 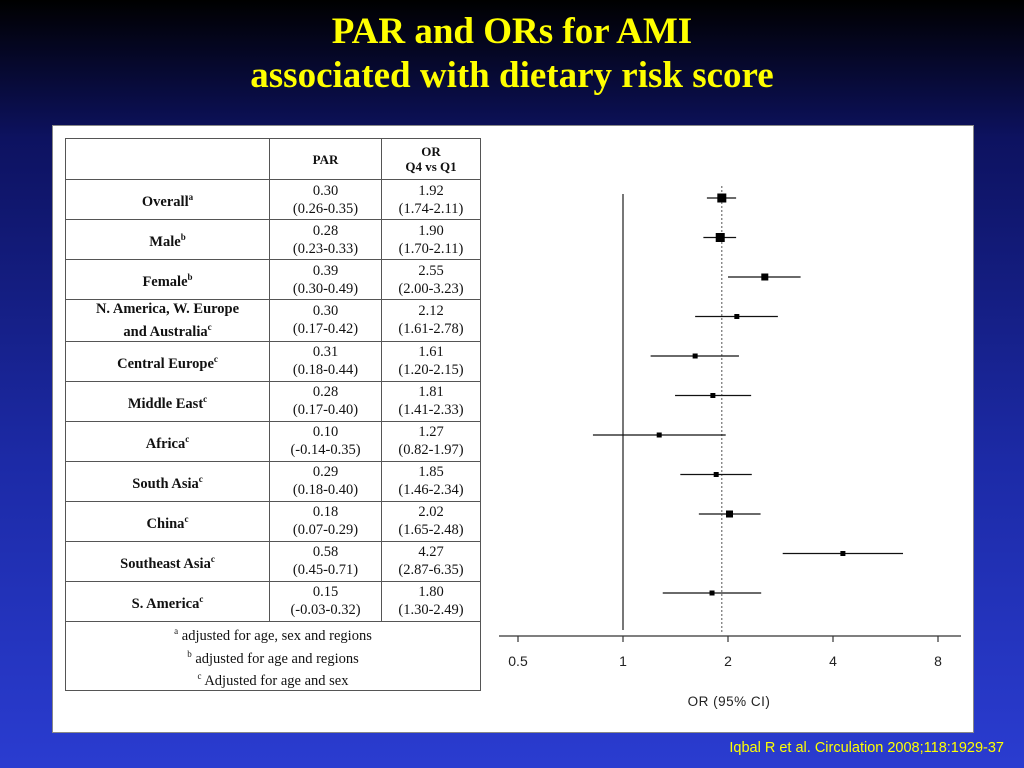 I want to click on or-cell: 2.12 (1.61-2.78), so click(x=431, y=320).